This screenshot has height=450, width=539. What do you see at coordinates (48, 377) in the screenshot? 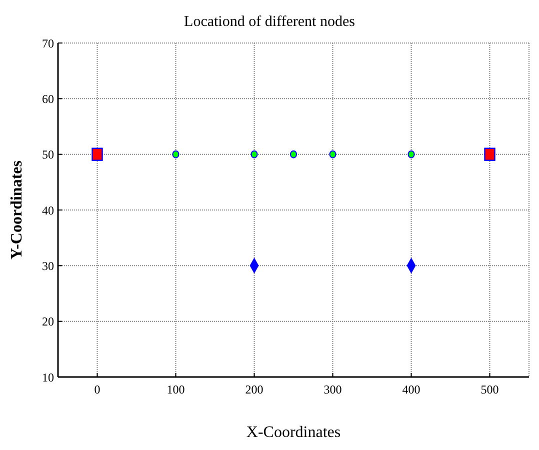
I see `y-tick-label: 10` at bounding box center [48, 377].